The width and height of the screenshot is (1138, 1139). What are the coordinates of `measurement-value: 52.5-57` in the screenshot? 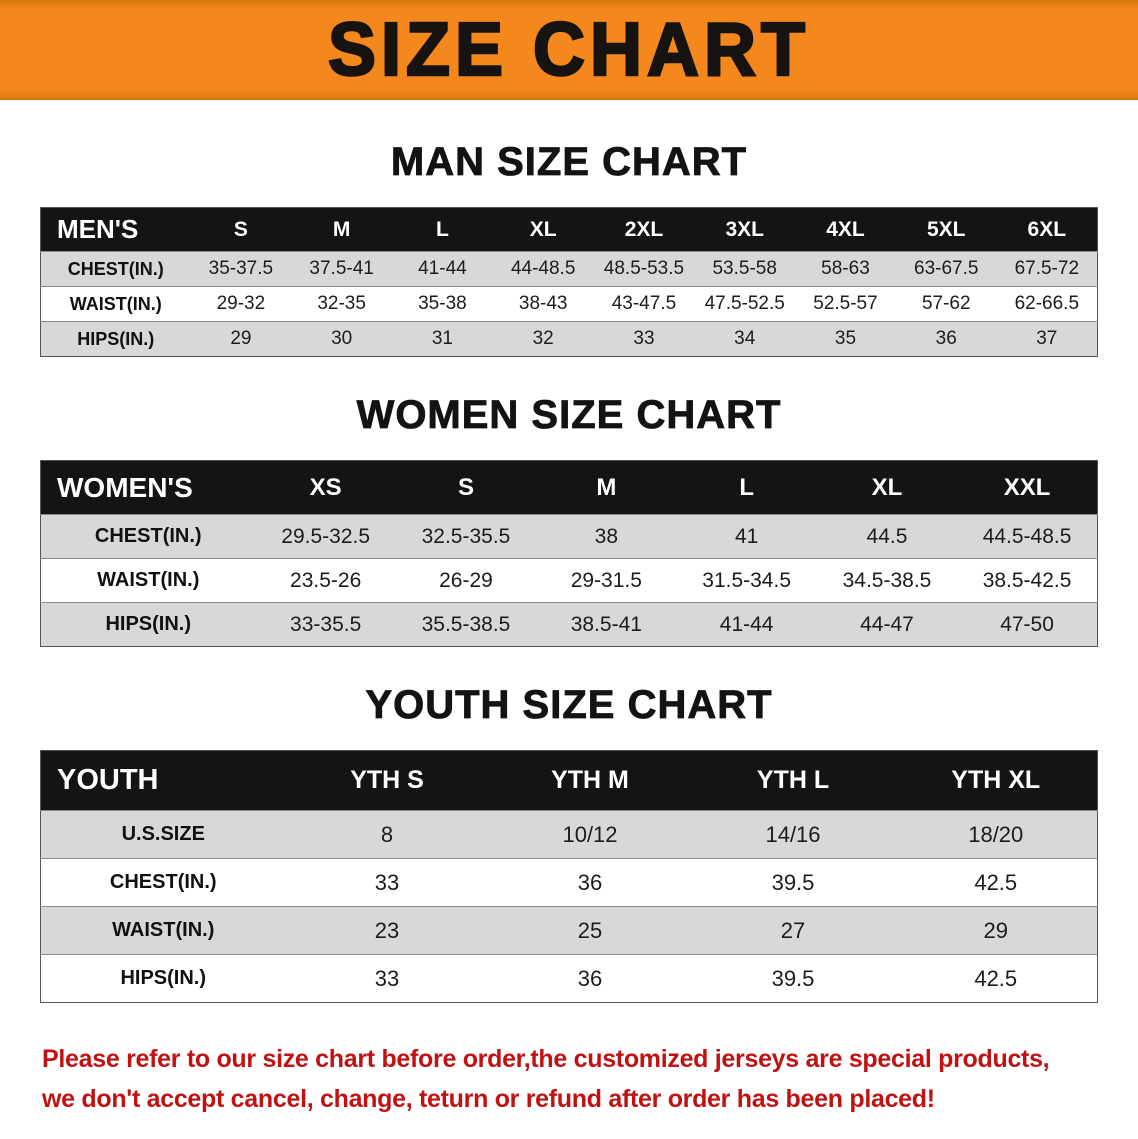 It's located at (845, 304).